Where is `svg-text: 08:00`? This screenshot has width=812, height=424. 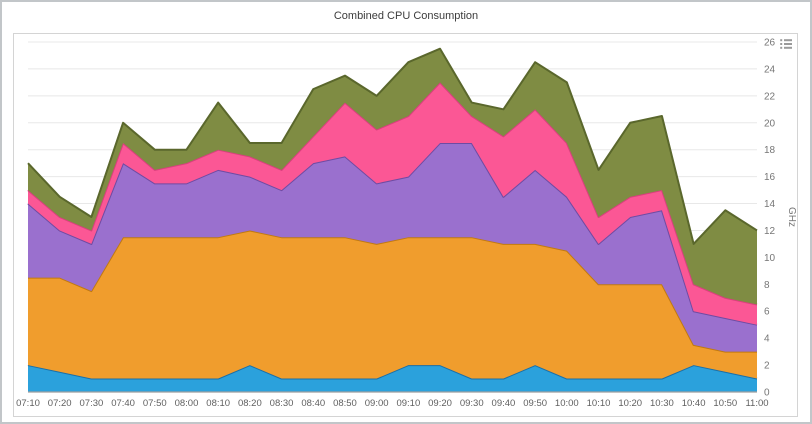
svg-text: 08:00 is located at coordinates (187, 403).